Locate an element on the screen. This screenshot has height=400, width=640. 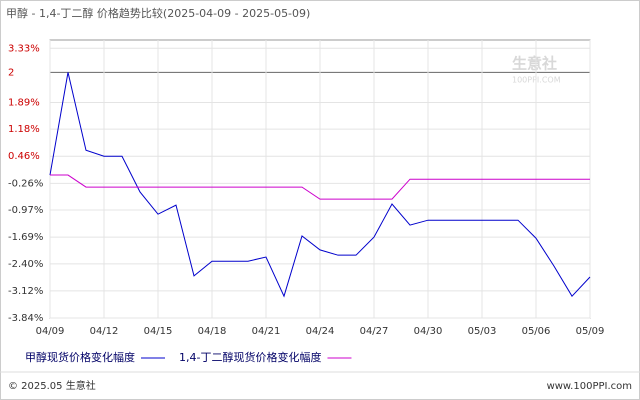
y-tick-label: 2 is located at coordinates (11, 72).